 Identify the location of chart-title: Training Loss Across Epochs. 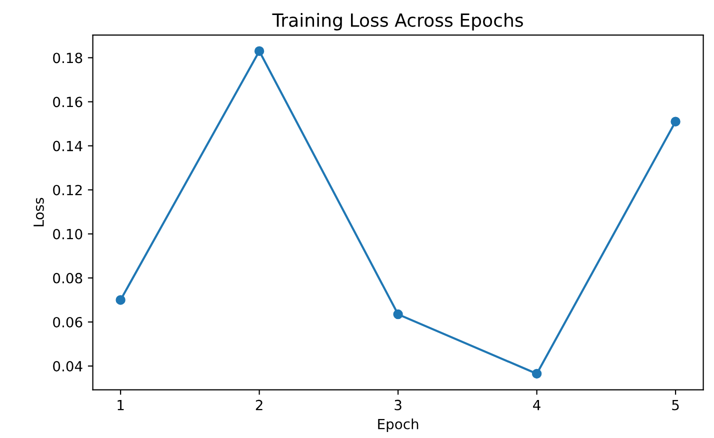
(397, 21).